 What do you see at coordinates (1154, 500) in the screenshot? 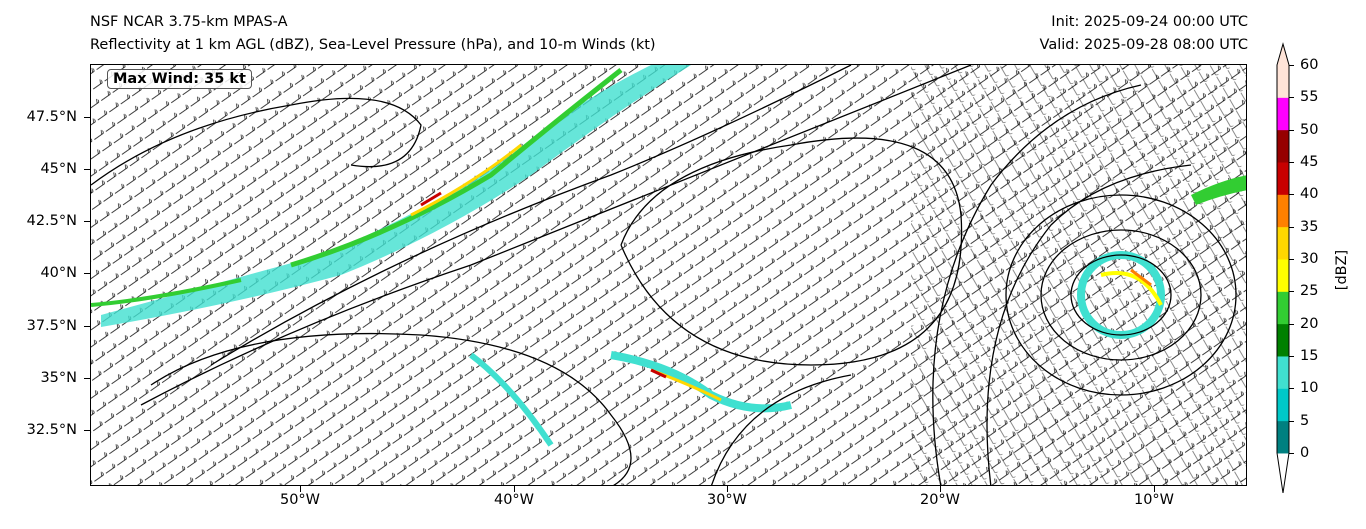
I see `lon-tick-label: 10°W` at bounding box center [1154, 500].